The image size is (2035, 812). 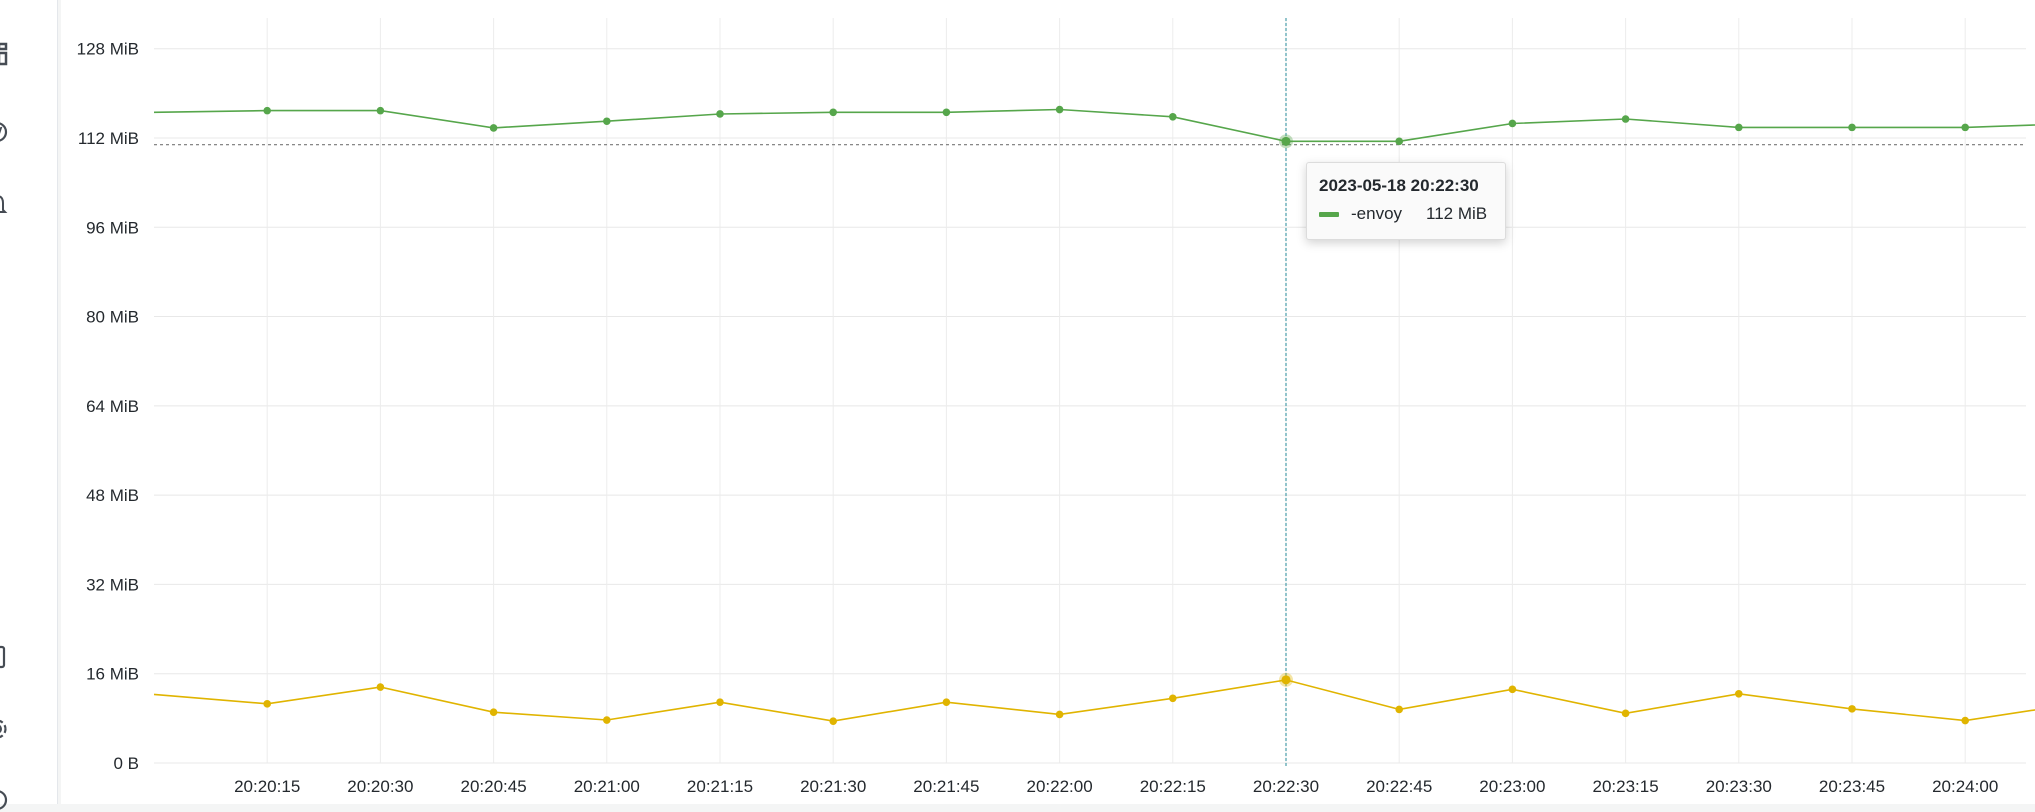 What do you see at coordinates (720, 786) in the screenshot?
I see `x-tick-label: 20:21:15` at bounding box center [720, 786].